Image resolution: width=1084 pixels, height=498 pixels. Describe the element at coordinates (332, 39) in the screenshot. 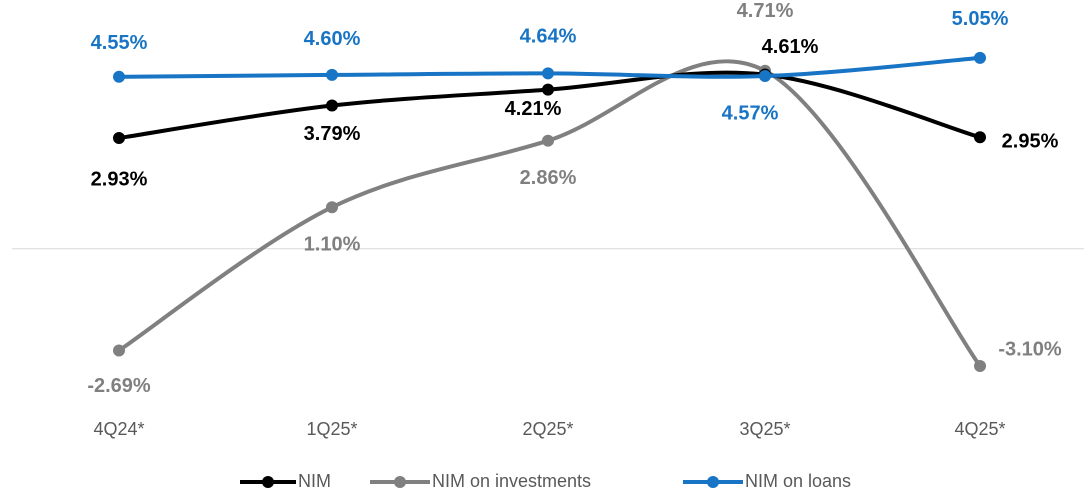

I see `value-label: 4.60%` at that location.